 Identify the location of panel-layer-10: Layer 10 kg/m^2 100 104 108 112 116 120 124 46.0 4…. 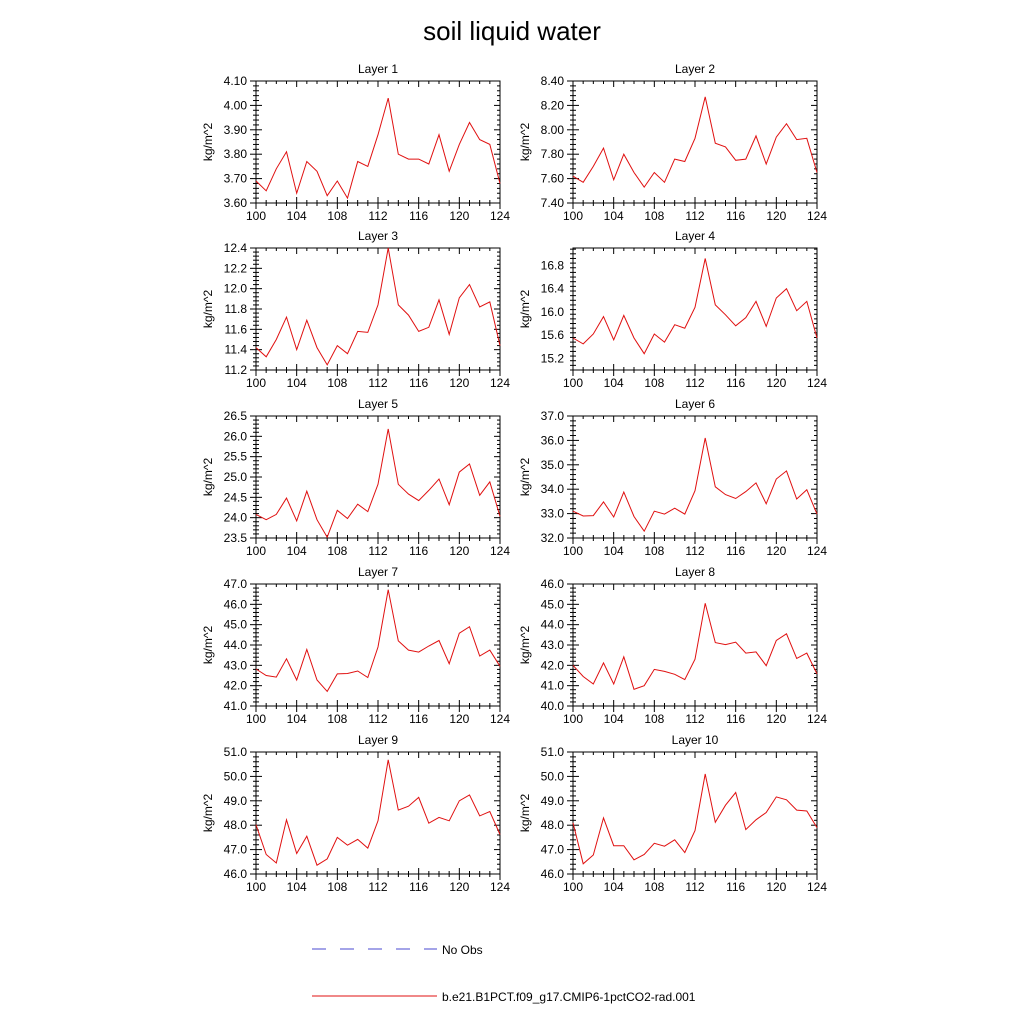
(672, 813).